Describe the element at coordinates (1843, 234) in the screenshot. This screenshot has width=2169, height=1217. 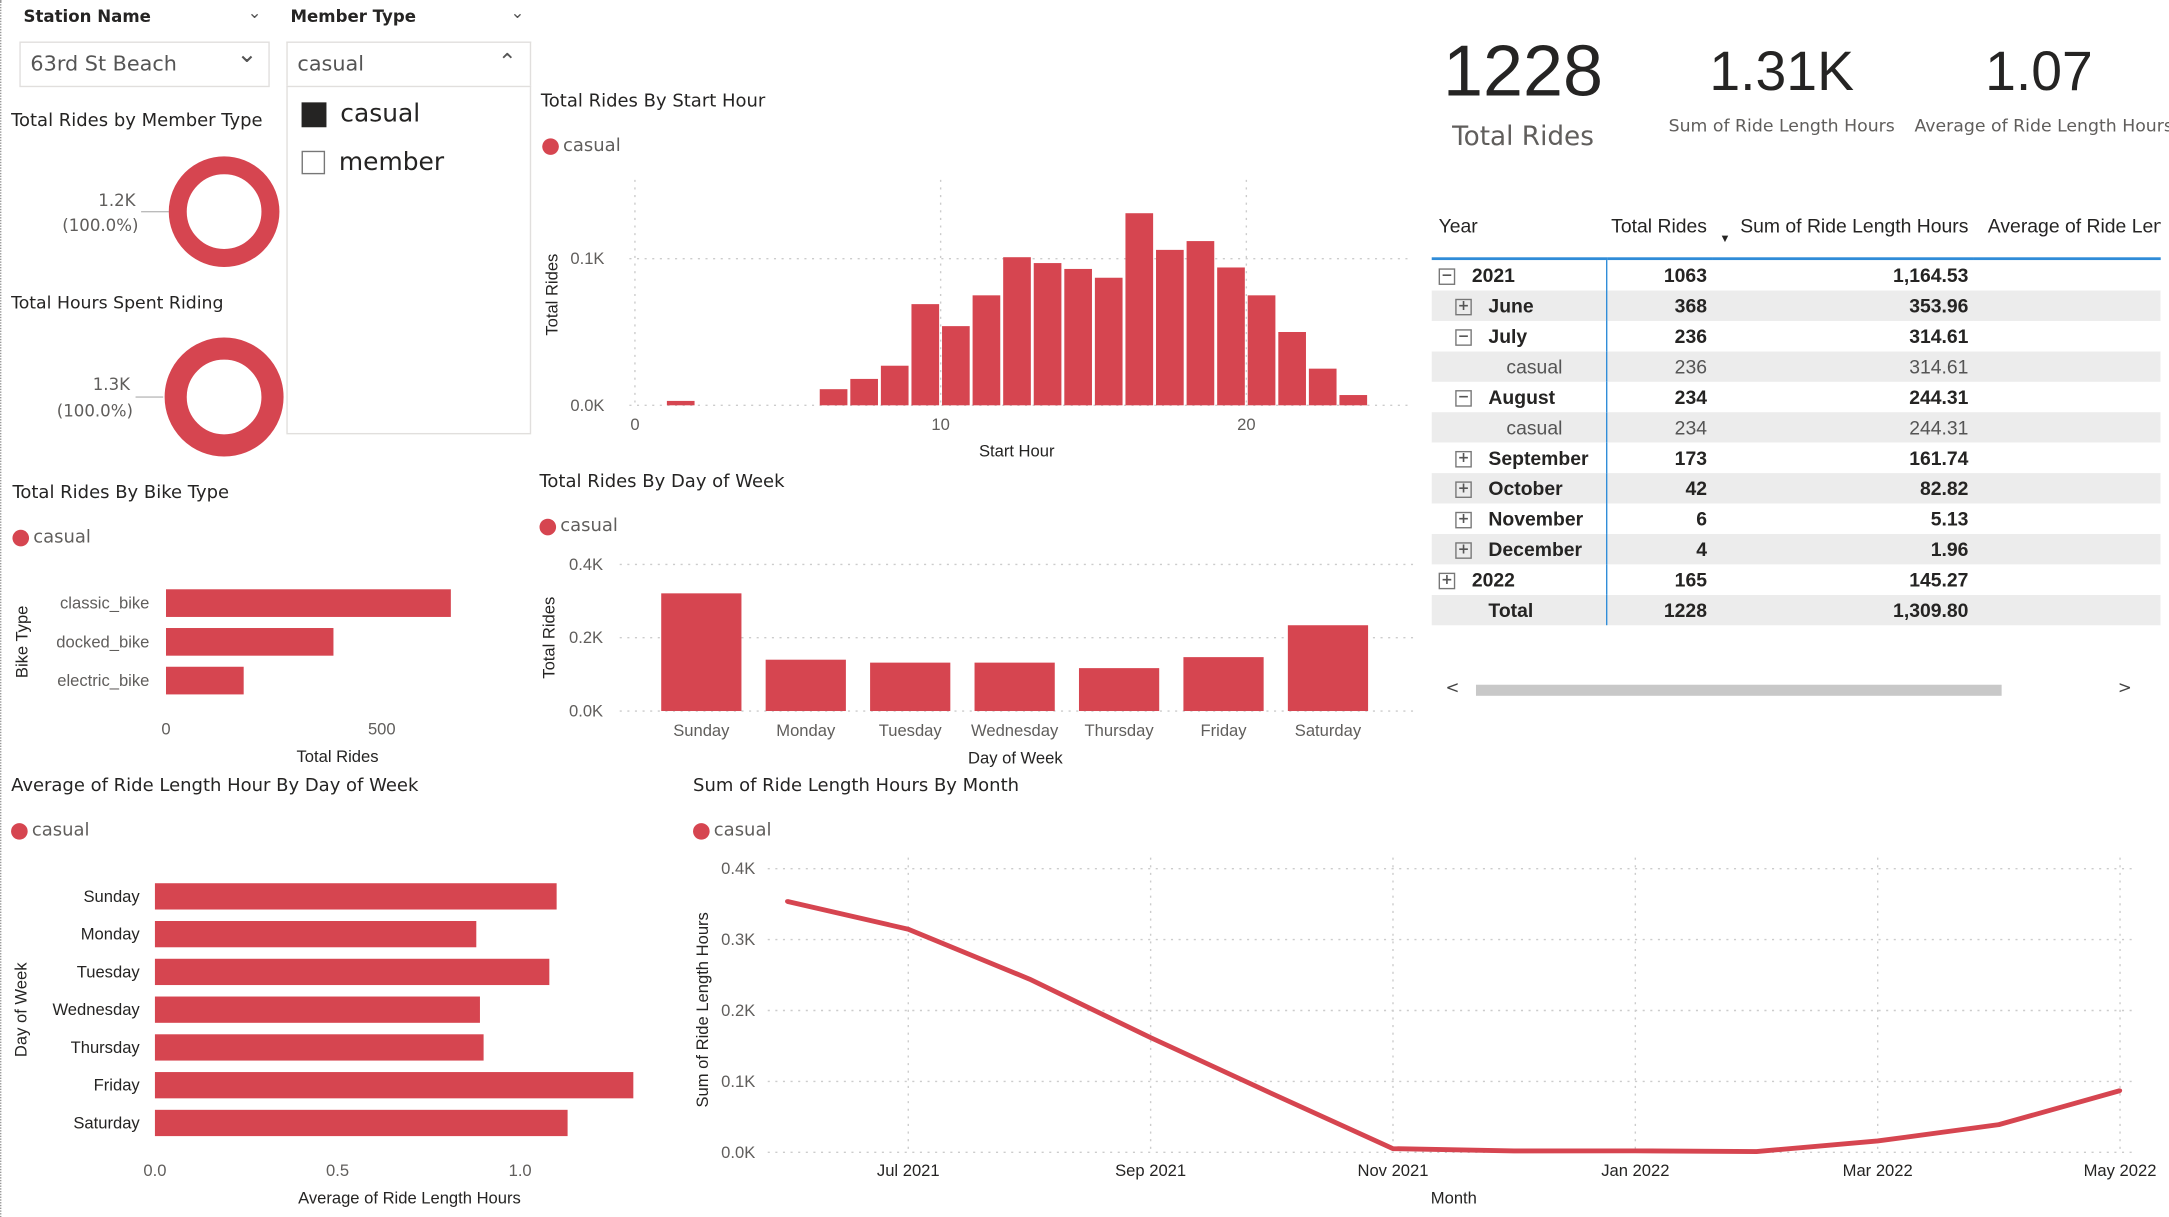
I see `col-sum-hours: Sum of Ride Length Hours ▼` at that location.